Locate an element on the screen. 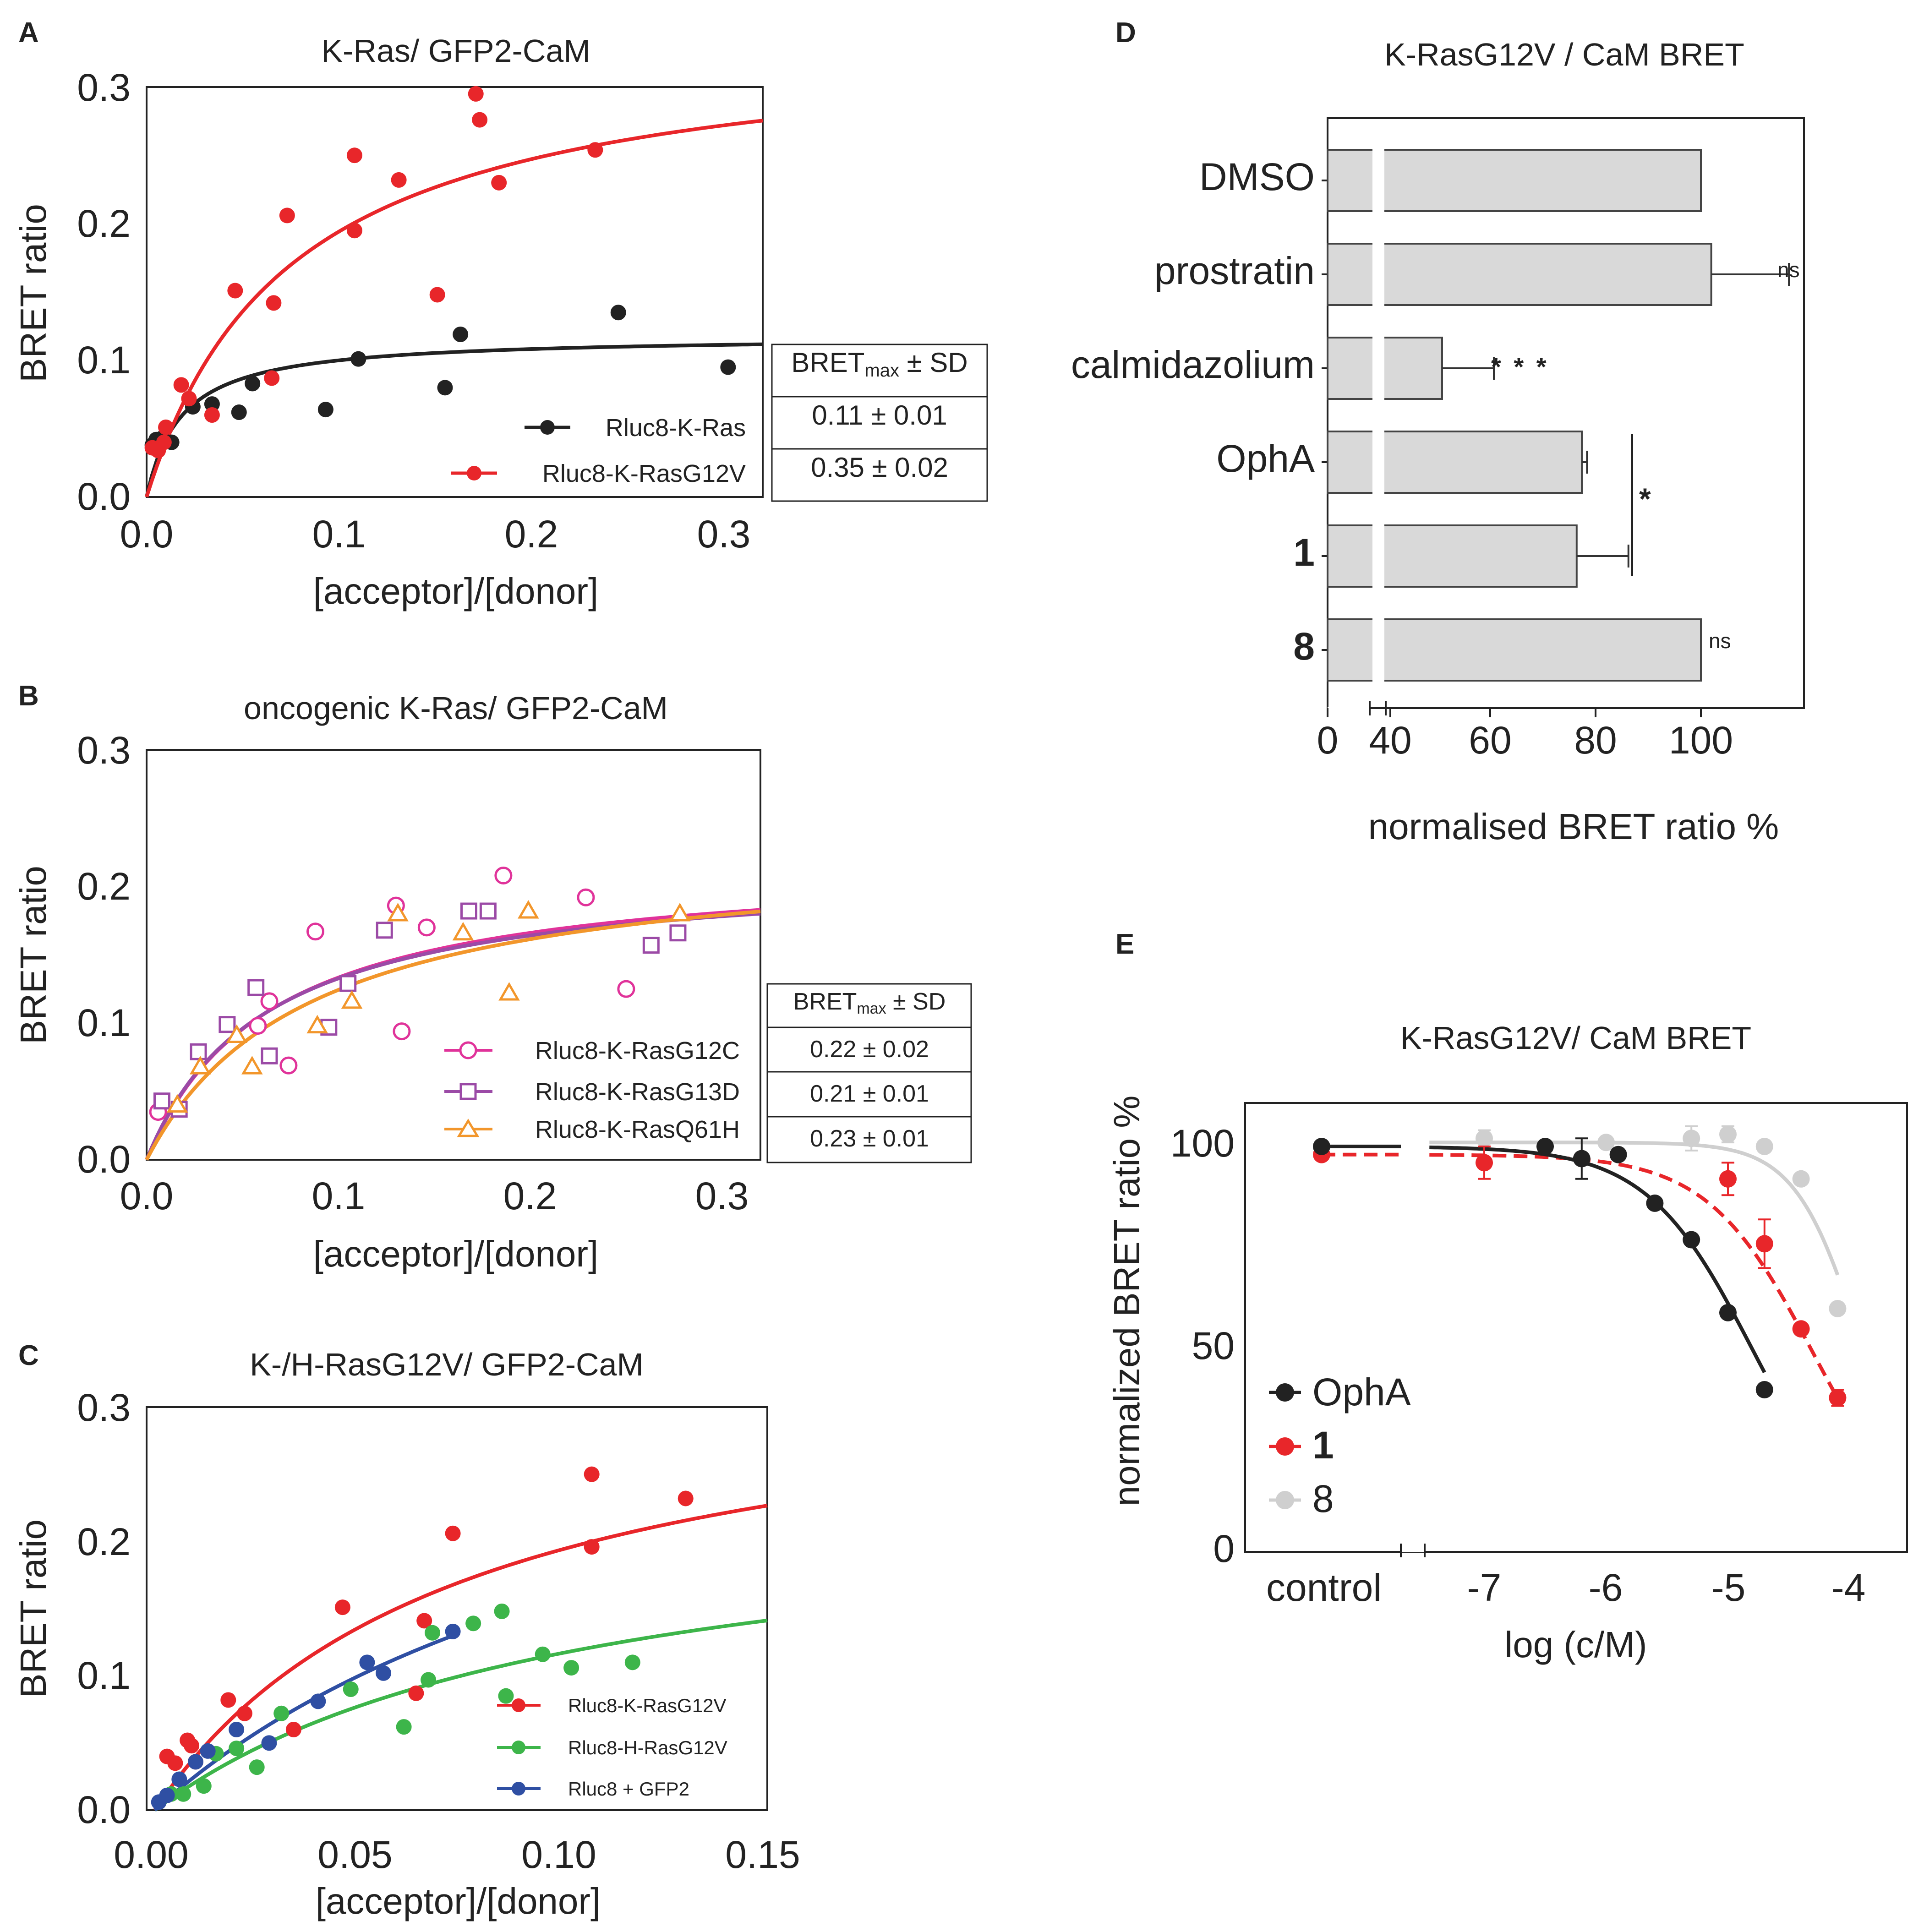  panel-b-title: oncogenic K-Ras/ GFP2-CaM is located at coordinates (456, 708).